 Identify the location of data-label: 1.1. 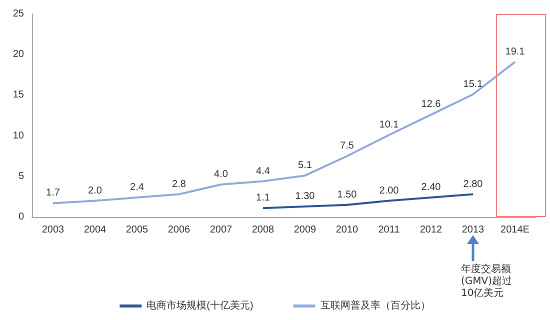
(263, 198).